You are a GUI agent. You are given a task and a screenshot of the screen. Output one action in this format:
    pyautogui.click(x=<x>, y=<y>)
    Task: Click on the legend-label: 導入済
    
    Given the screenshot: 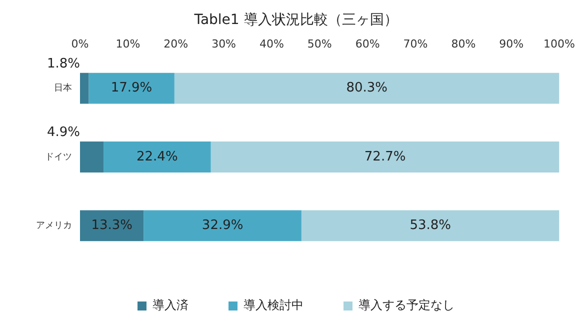 What is the action you would take?
    pyautogui.click(x=170, y=305)
    